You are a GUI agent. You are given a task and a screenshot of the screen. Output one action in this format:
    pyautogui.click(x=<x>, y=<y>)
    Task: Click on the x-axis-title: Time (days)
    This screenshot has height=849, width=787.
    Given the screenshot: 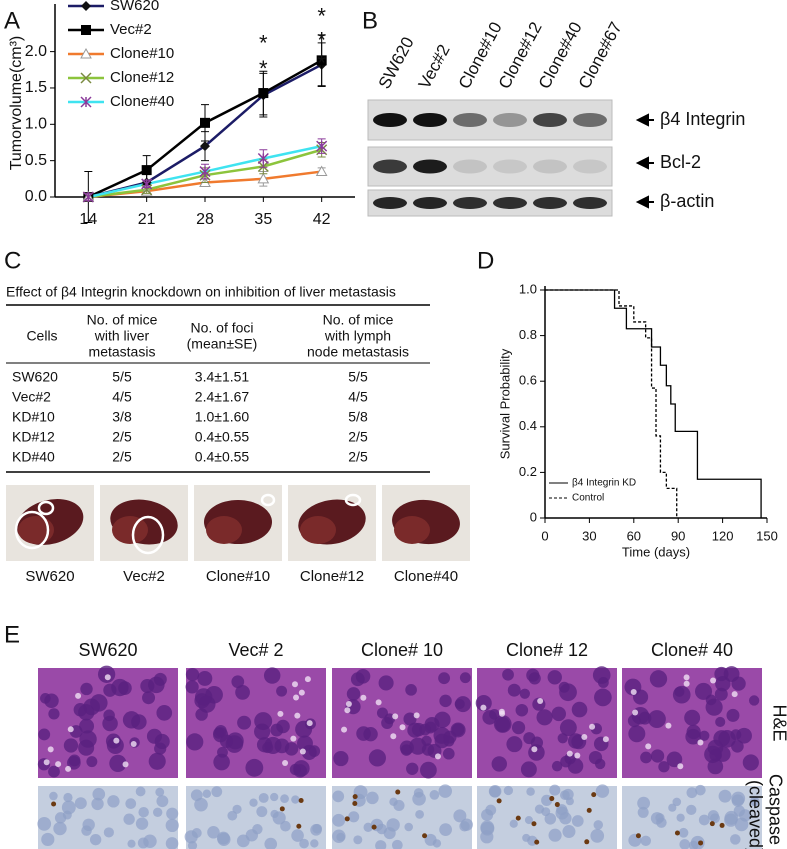 What is the action you would take?
    pyautogui.click(x=656, y=551)
    